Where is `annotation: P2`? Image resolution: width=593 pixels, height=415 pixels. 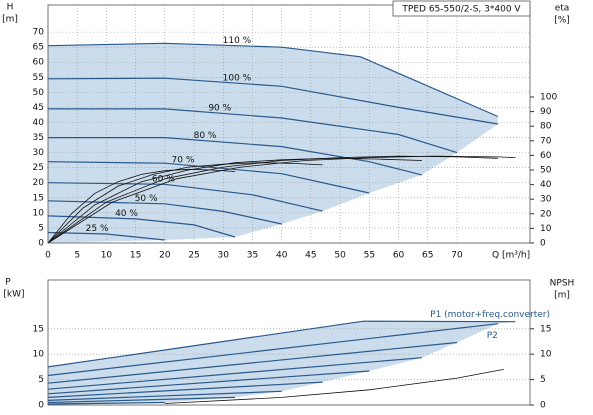 annotation: P2 is located at coordinates (492, 336).